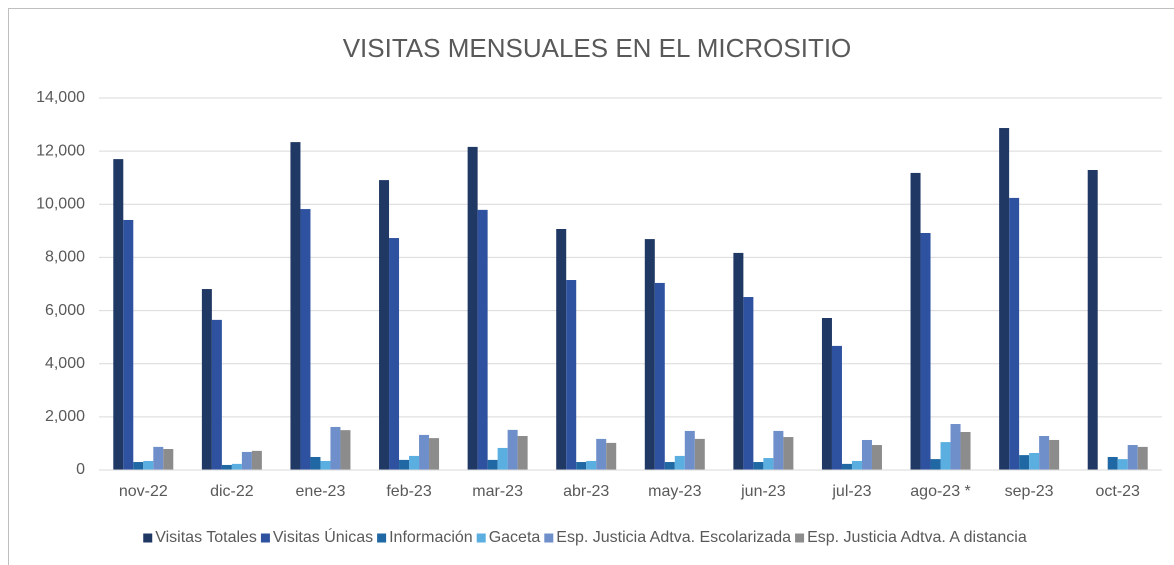 The width and height of the screenshot is (1174, 565). Describe the element at coordinates (60, 97) in the screenshot. I see `y-tick-label: 14,000` at that location.